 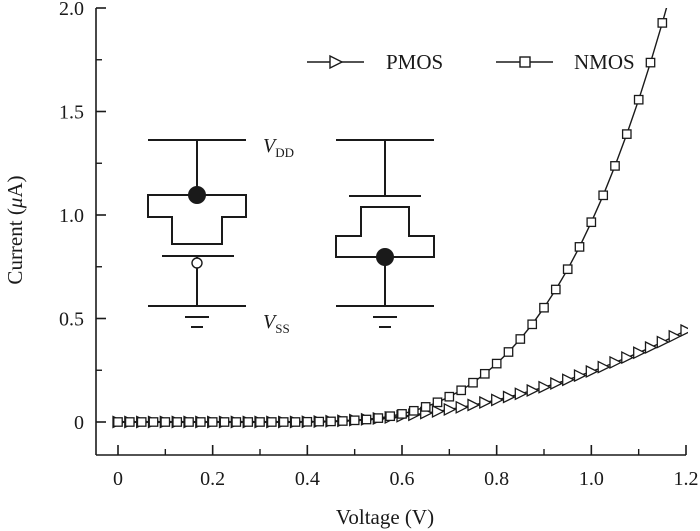 I want to click on inset-vdd-label: VDD, so click(x=278, y=147).